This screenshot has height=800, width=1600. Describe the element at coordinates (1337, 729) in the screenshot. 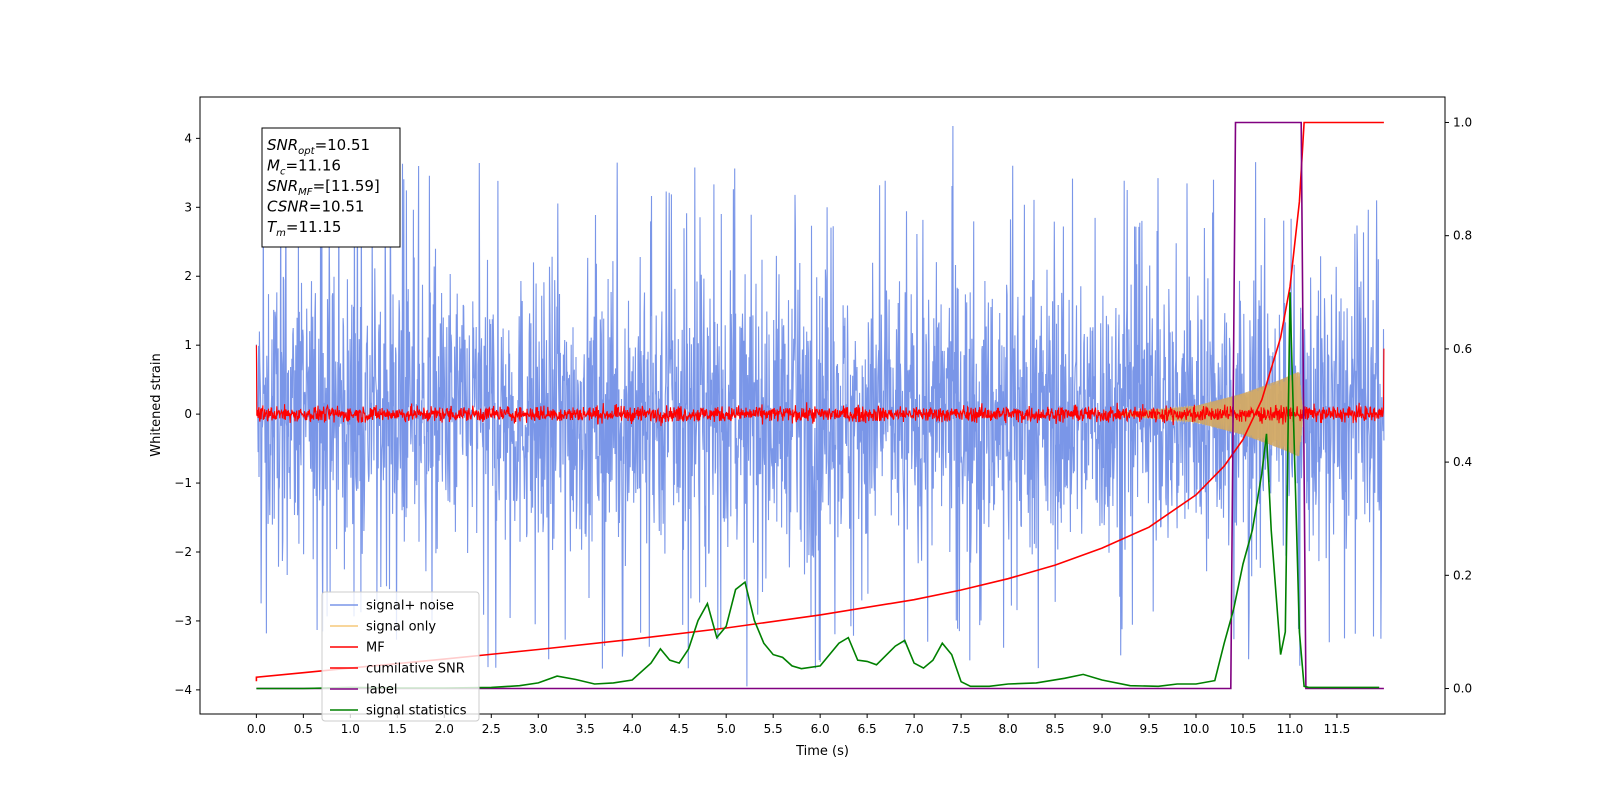

I see `x-tick-label: 11.5` at that location.